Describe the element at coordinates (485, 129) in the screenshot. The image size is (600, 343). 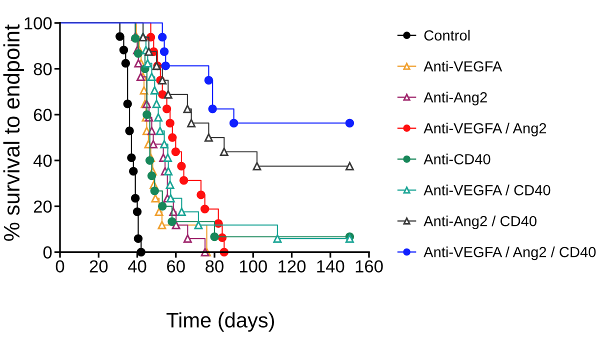
I see `legend-label: Anti-VEGFA / Ang2` at that location.